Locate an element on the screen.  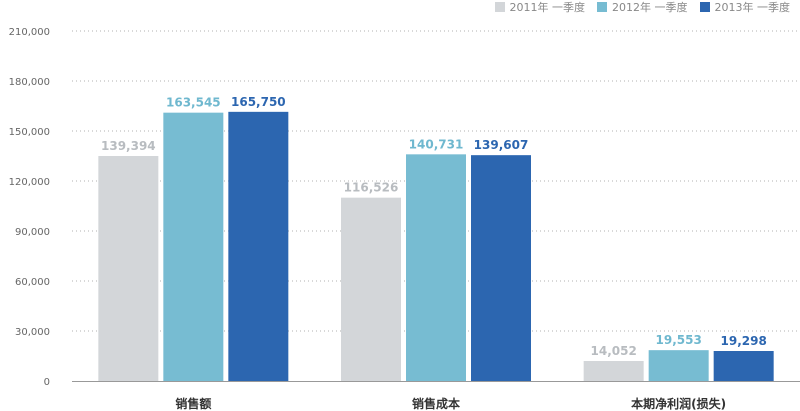
x-tick-label: 销售成本 is located at coordinates (436, 403).